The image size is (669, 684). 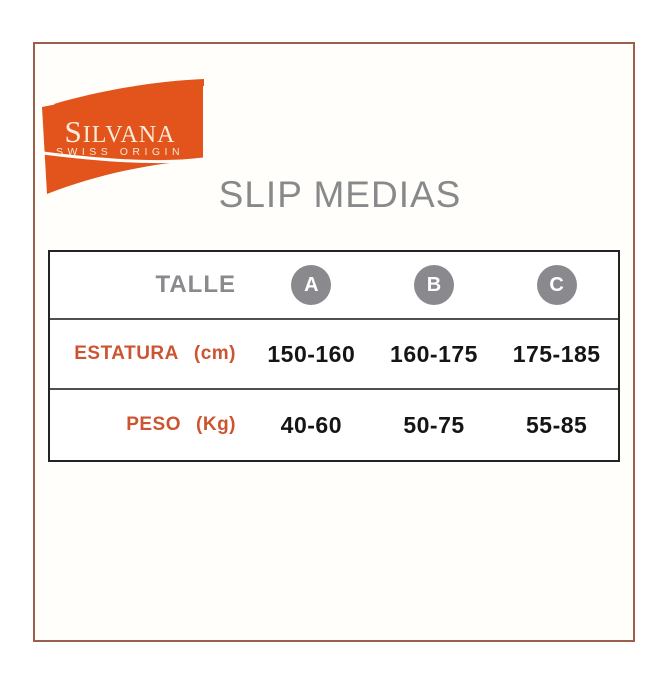 I want to click on estatura-label-cell: ESTATURA (cm), so click(x=150, y=354).